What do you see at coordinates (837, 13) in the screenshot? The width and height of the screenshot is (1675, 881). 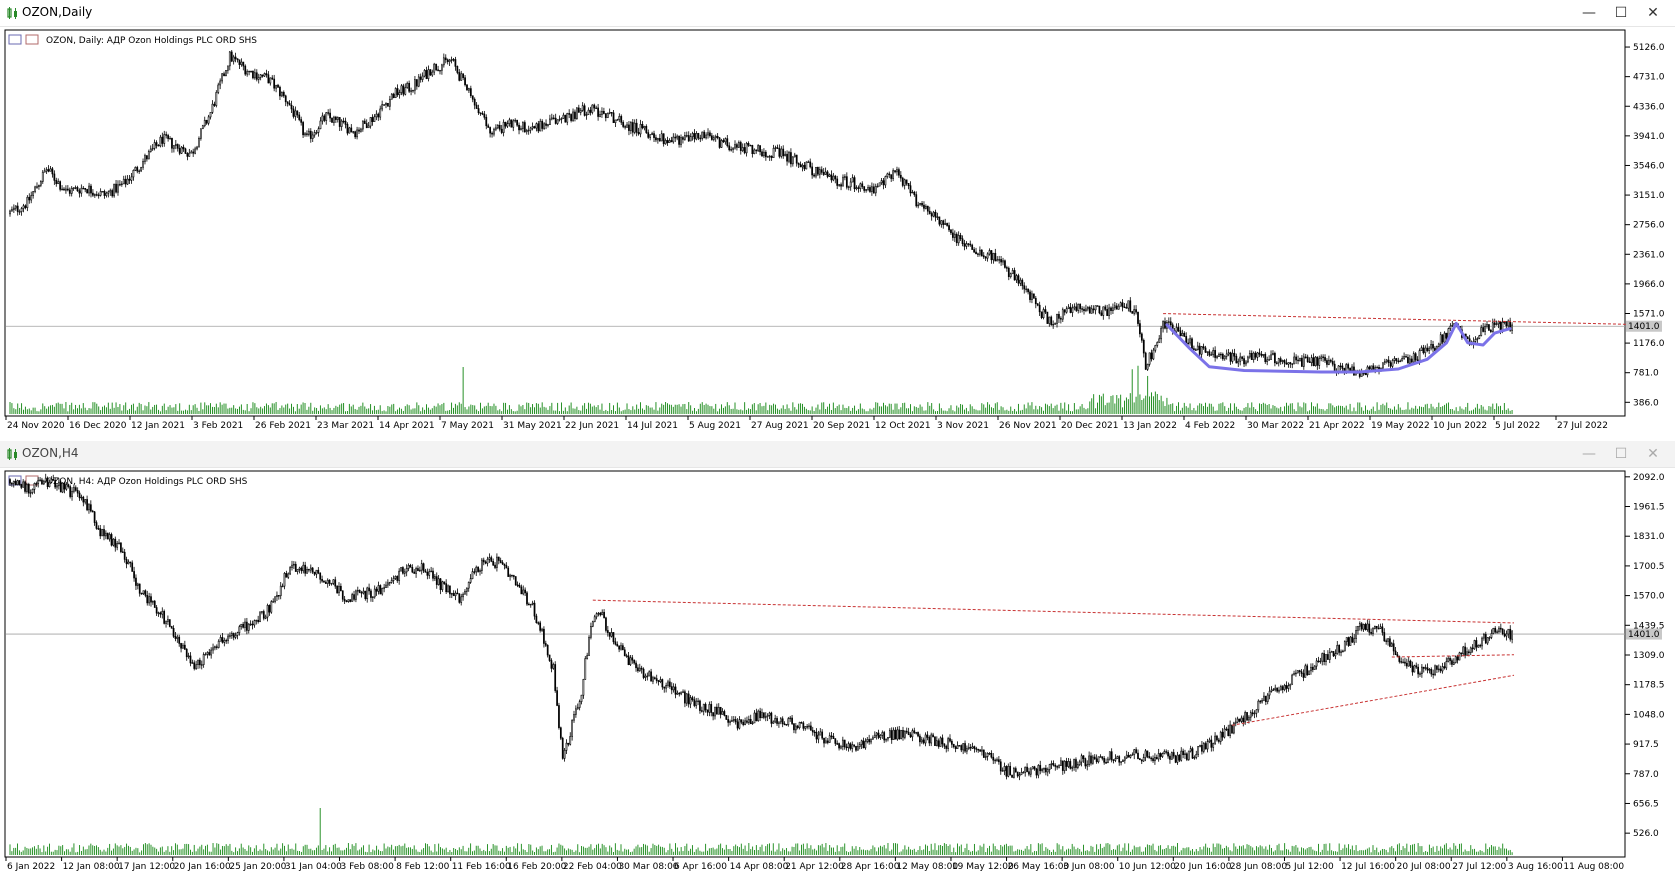 I see `daily-window-titlebar: OZON,Daily — ☐ ✕` at bounding box center [837, 13].